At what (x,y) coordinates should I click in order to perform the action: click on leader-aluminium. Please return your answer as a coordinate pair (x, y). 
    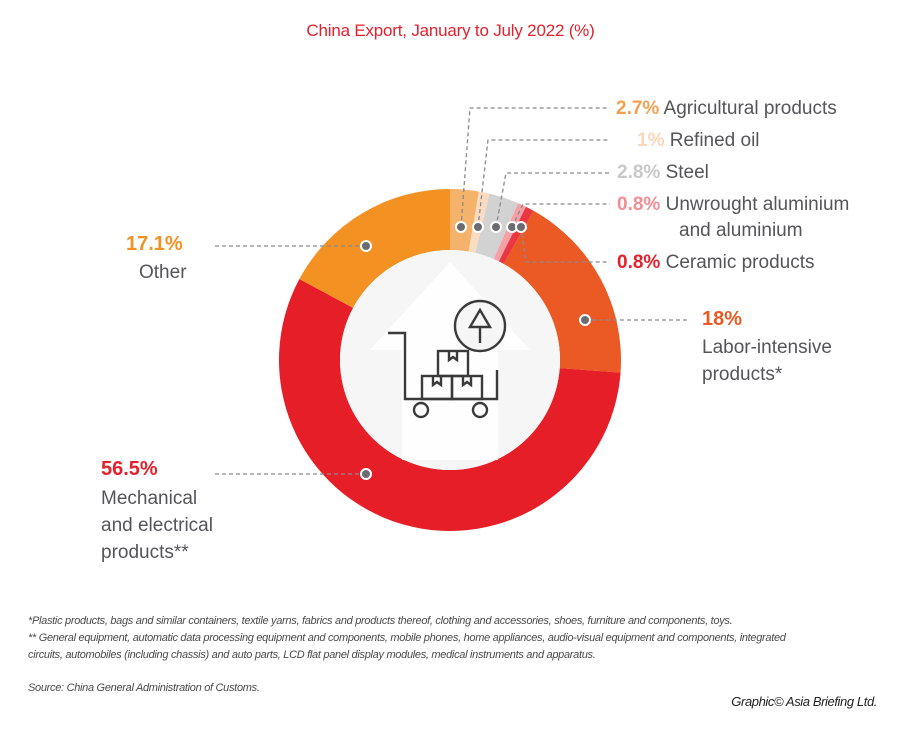
    Looking at the image, I should click on (560, 215).